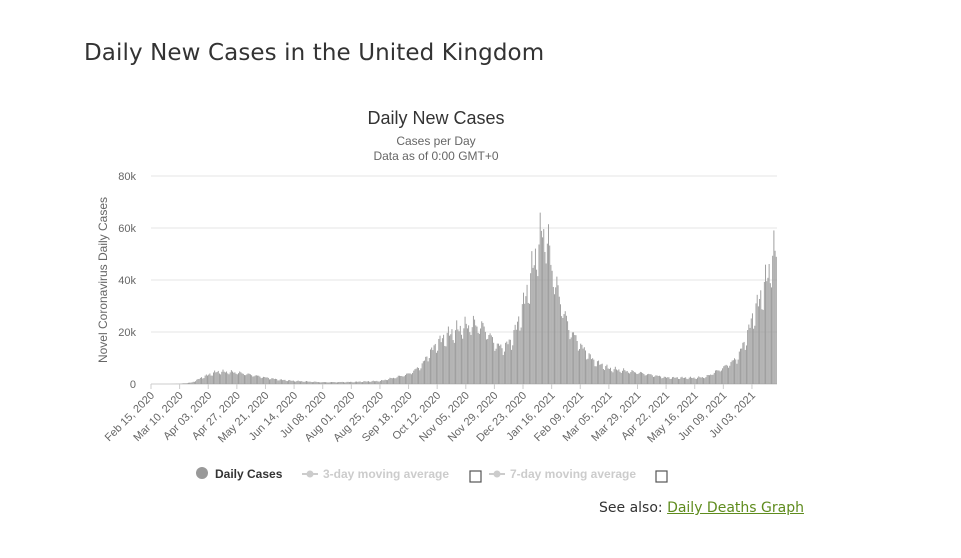  I want to click on y-axis-ticks: 0 20k 40k 60k 80k, so click(127, 281).